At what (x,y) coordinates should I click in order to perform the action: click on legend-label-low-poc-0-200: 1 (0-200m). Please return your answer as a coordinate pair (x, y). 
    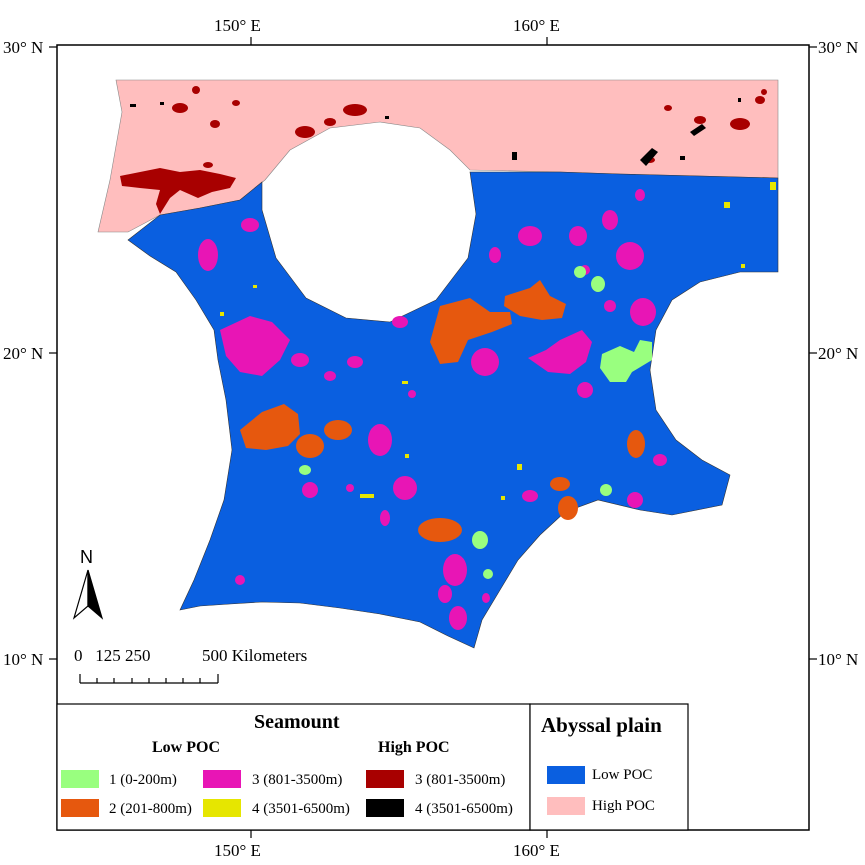
    Looking at the image, I should click on (143, 780).